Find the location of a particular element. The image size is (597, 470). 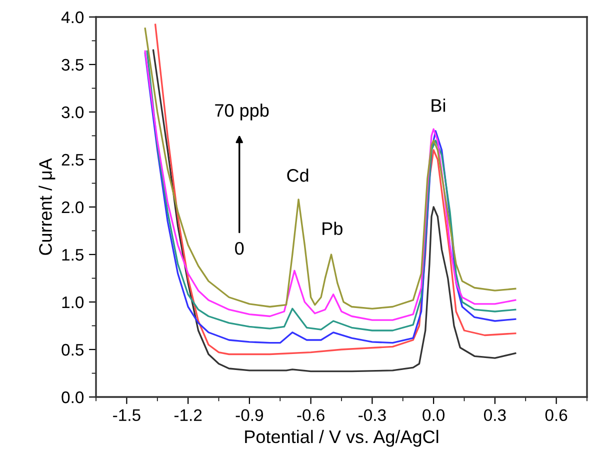

annotation: Pb is located at coordinates (332, 229).